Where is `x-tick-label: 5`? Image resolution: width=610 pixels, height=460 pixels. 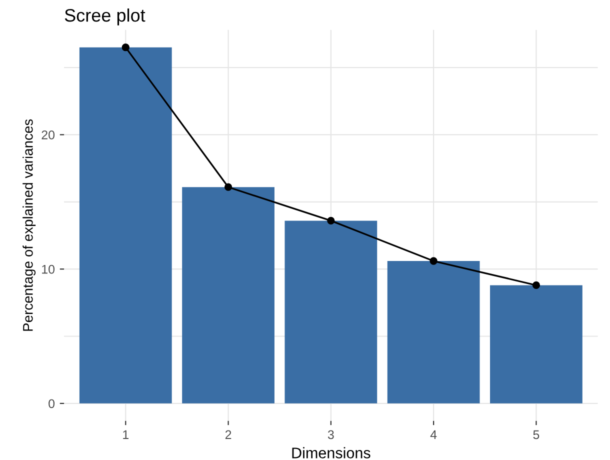 x-tick-label: 5 is located at coordinates (536, 435).